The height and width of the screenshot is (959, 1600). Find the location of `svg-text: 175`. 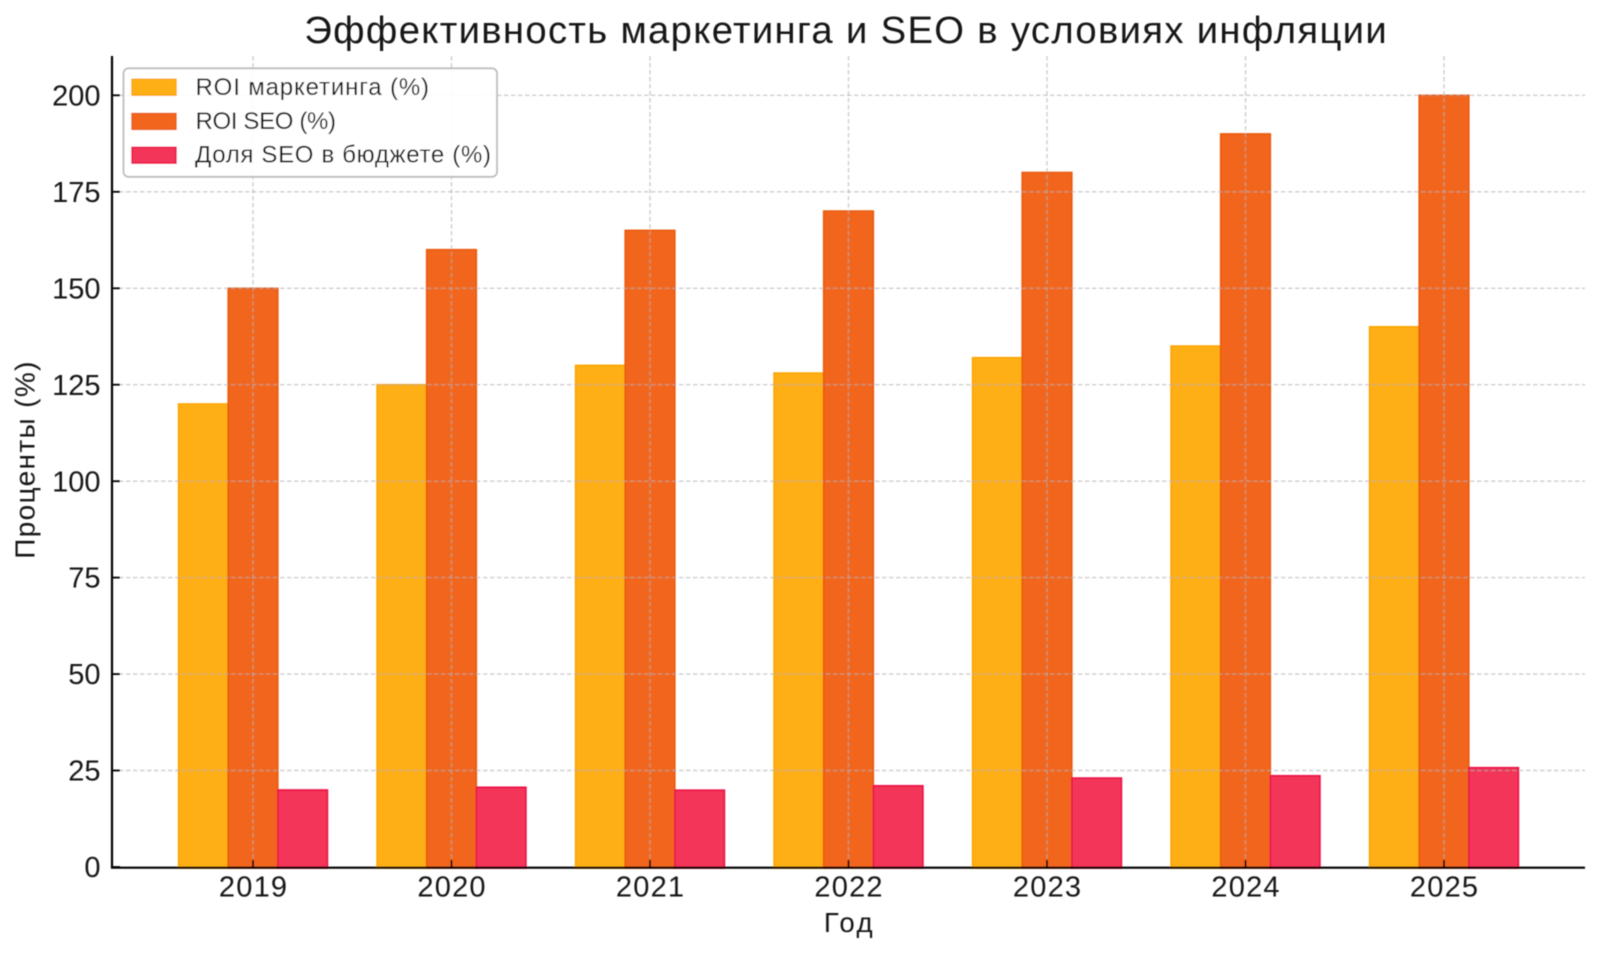

svg-text: 175 is located at coordinates (76, 193).